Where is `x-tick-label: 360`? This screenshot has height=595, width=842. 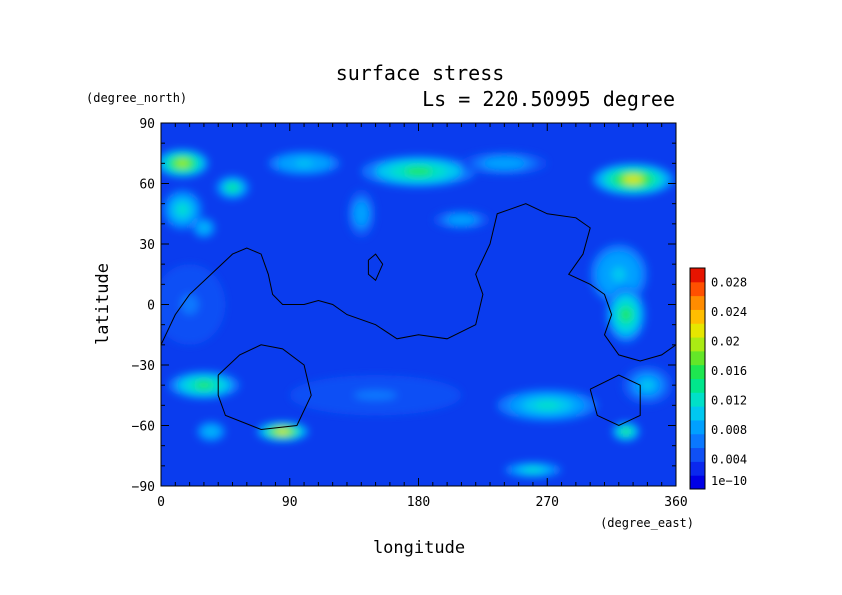 x-tick-label: 360 is located at coordinates (675, 502).